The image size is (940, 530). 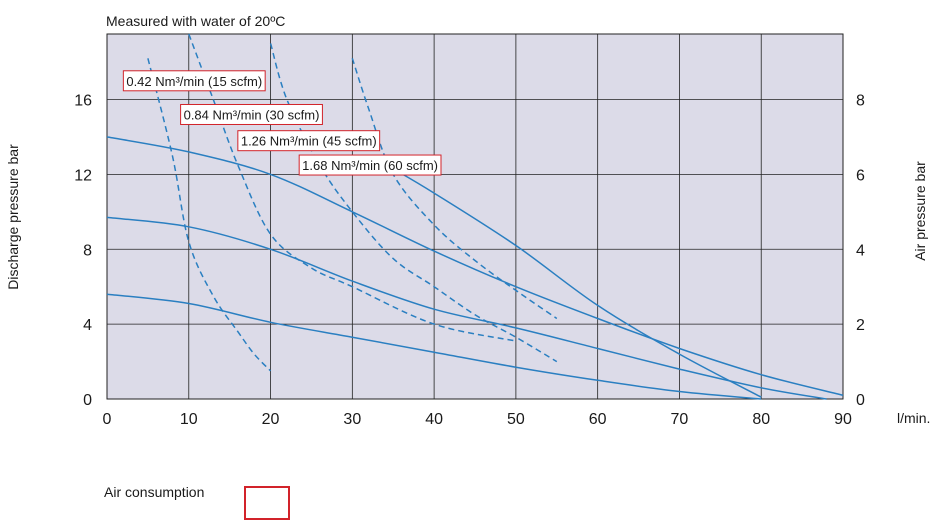 I want to click on annotation-text: 1.26 Nm³/min (45 scfm), so click(x=309, y=141).